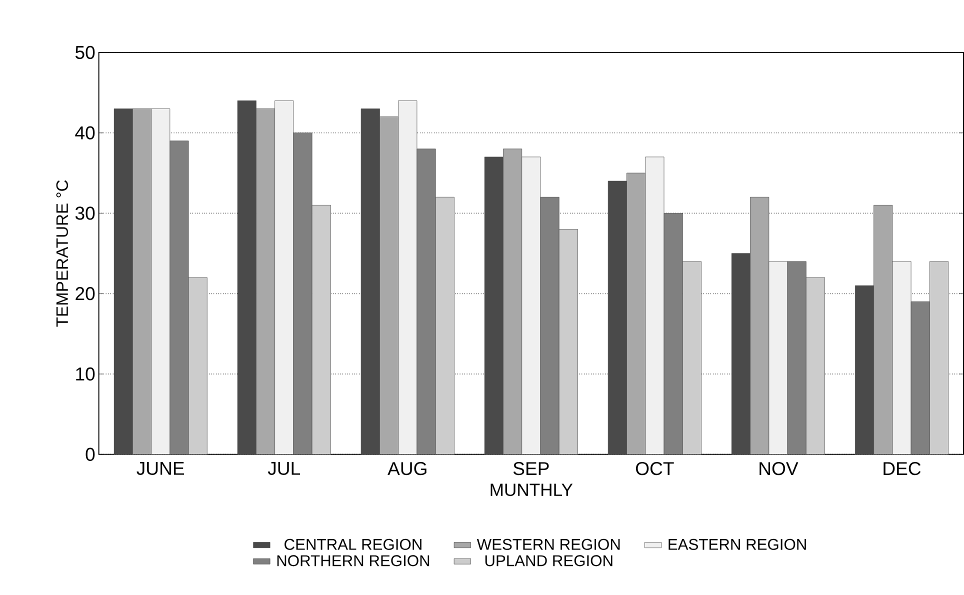  Describe the element at coordinates (531, 490) in the screenshot. I see `x-axis-title: MUNTHLY` at that location.